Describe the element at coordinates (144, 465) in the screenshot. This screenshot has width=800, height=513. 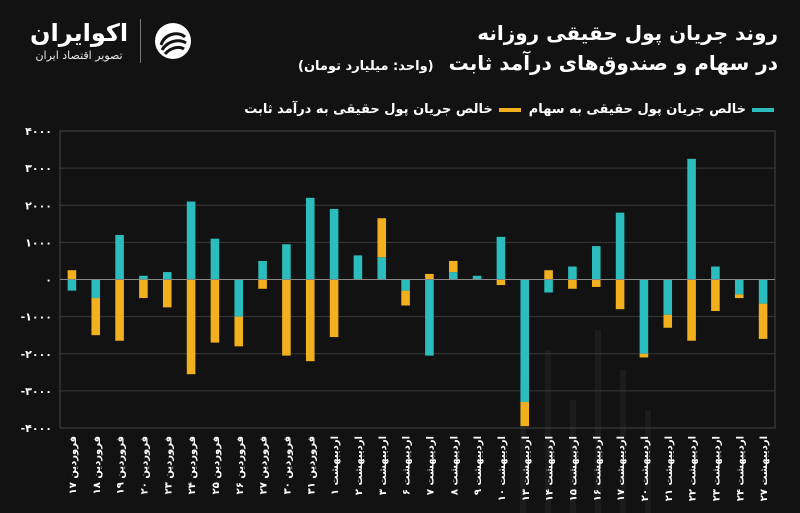
I see `x-tick-label: فروردین ۲۰` at that location.